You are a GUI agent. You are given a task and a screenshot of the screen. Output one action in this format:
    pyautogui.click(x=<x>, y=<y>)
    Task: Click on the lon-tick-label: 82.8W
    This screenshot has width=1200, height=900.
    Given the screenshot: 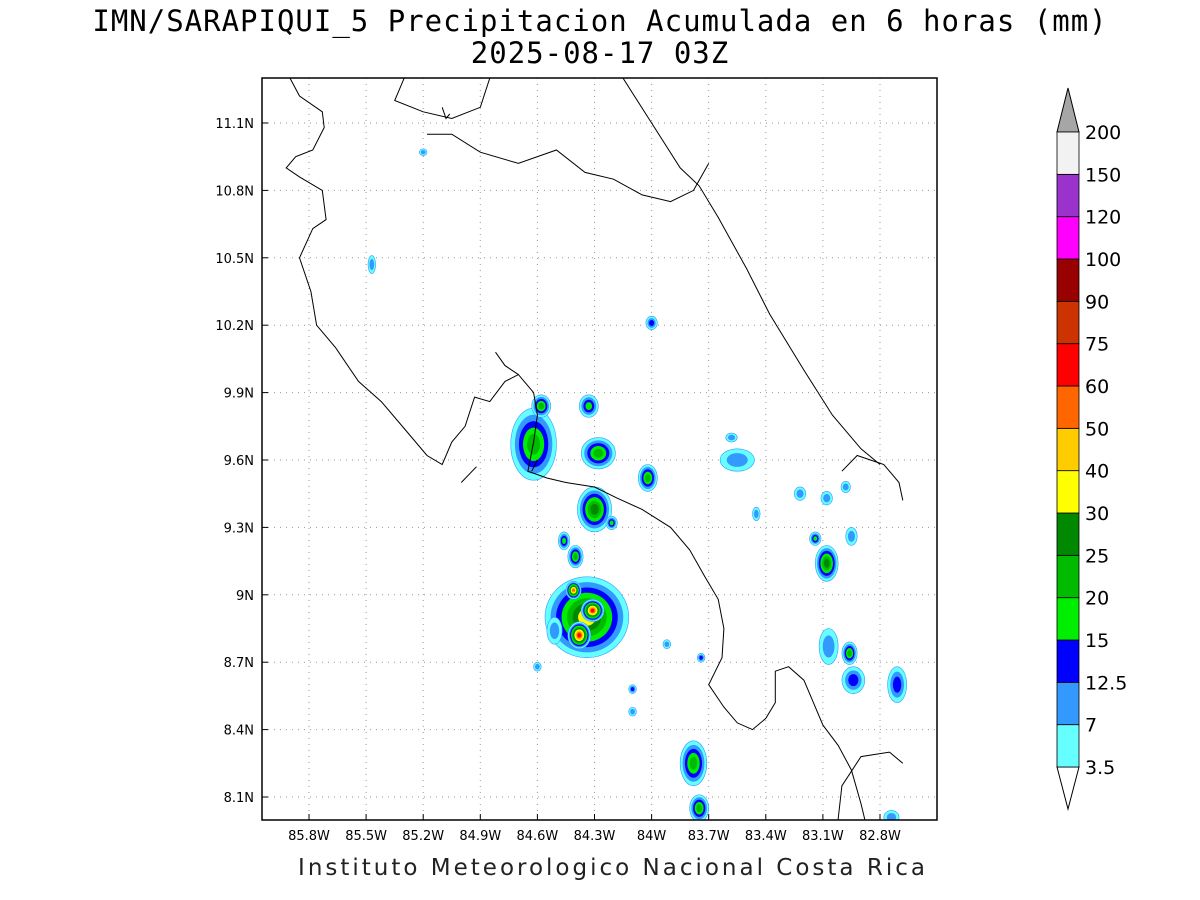 What is the action you would take?
    pyautogui.click(x=880, y=836)
    